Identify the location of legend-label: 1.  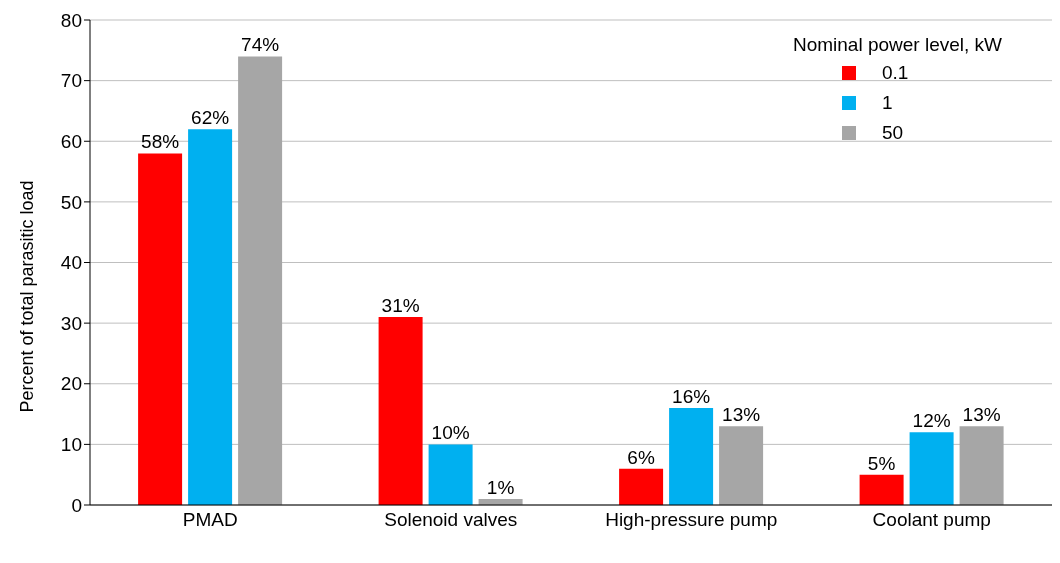
(887, 103).